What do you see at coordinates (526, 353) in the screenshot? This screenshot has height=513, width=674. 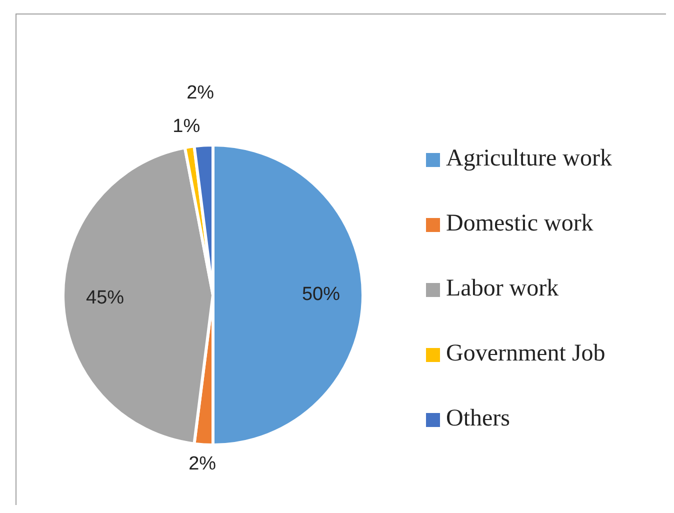 I see `legend-label: Government Job` at bounding box center [526, 353].